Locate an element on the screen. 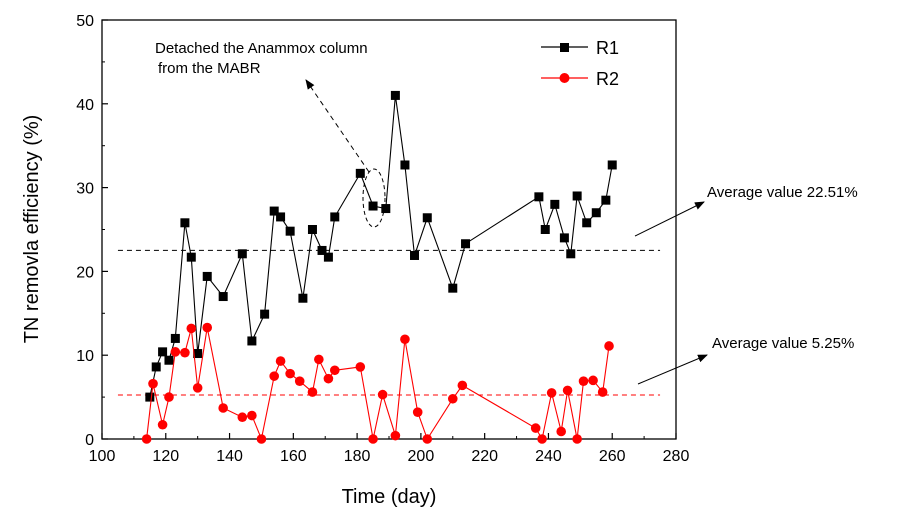  legend-r2-label: R2 is located at coordinates (607, 79).